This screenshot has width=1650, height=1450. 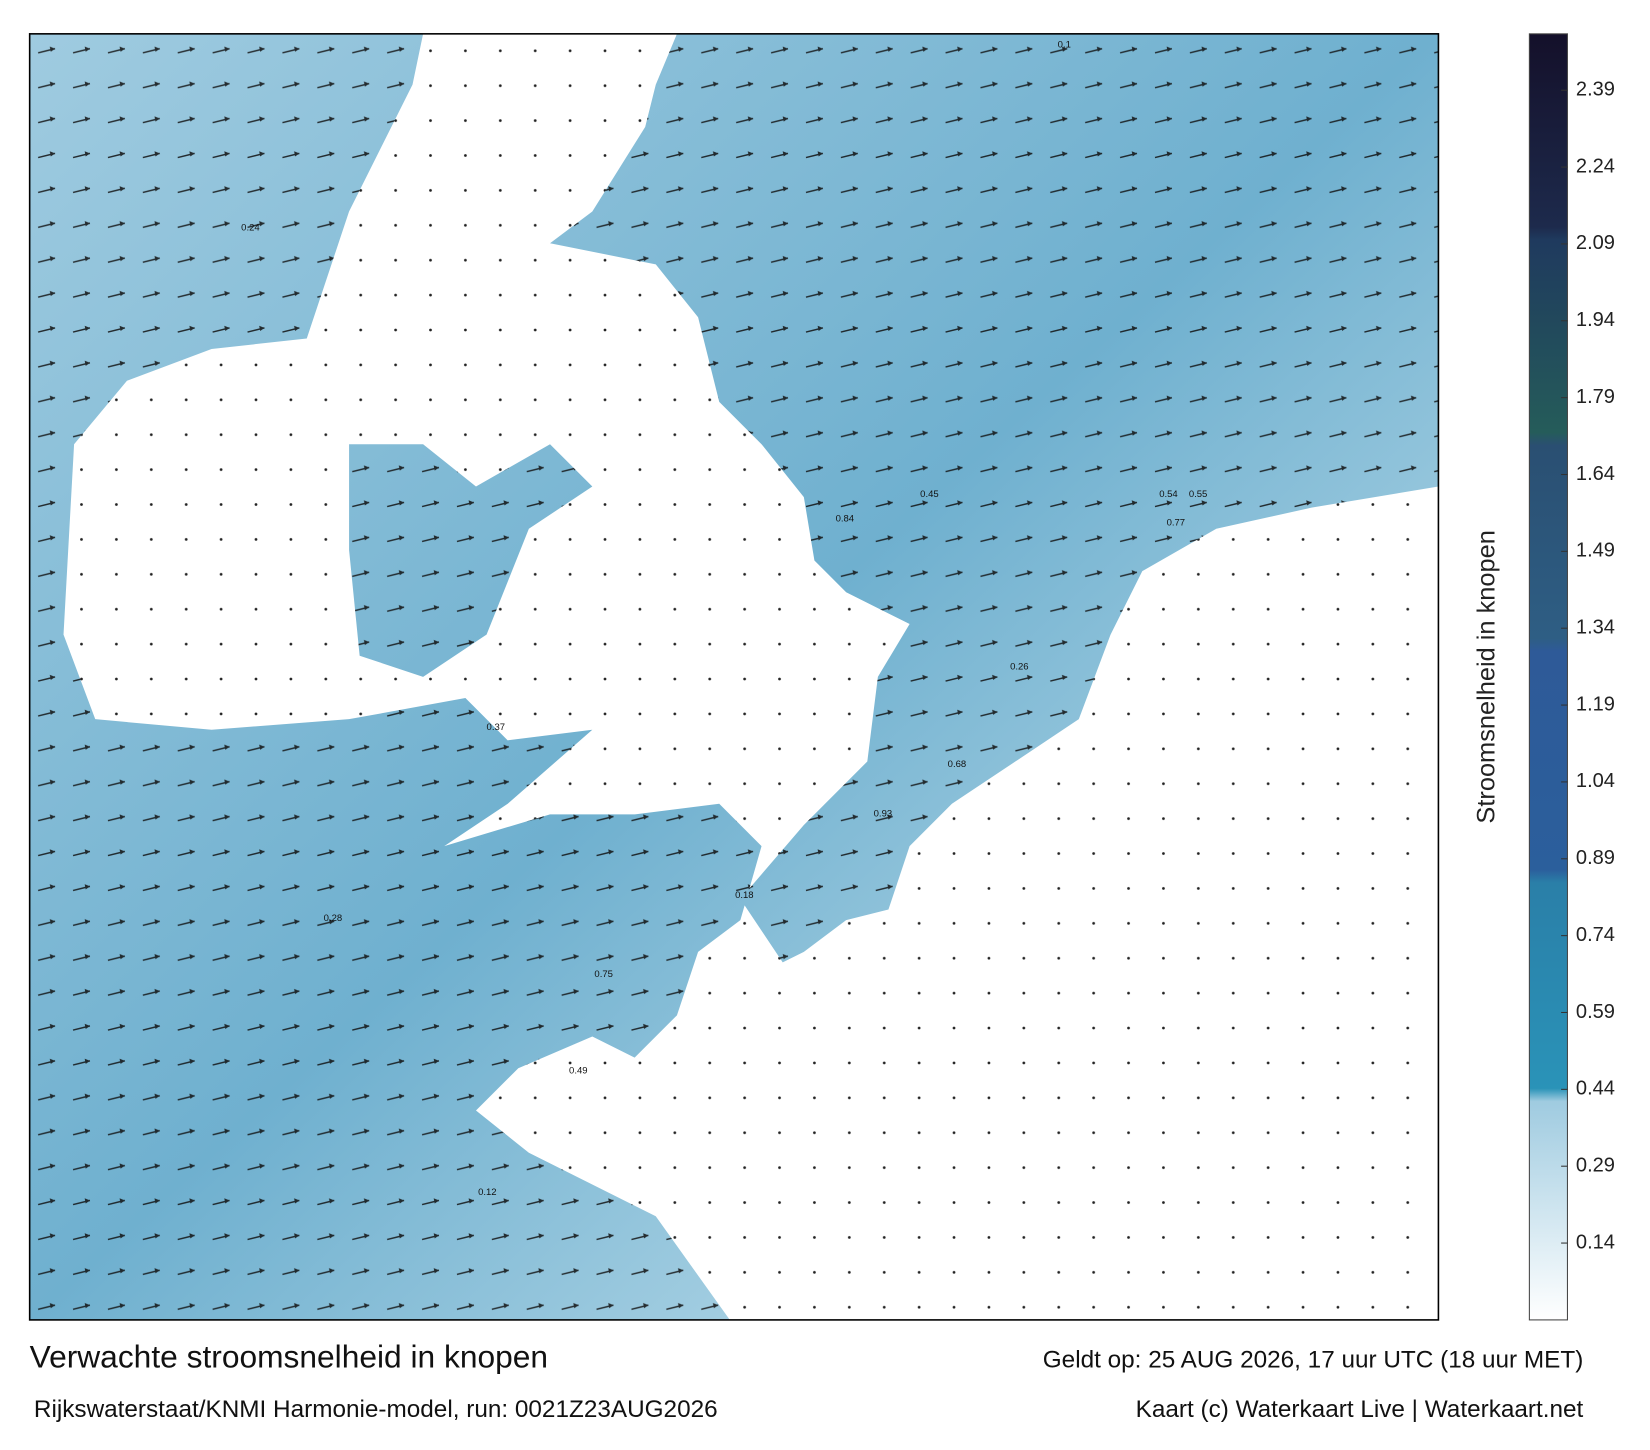 I want to click on current-label: 0.45, so click(x=929, y=494).